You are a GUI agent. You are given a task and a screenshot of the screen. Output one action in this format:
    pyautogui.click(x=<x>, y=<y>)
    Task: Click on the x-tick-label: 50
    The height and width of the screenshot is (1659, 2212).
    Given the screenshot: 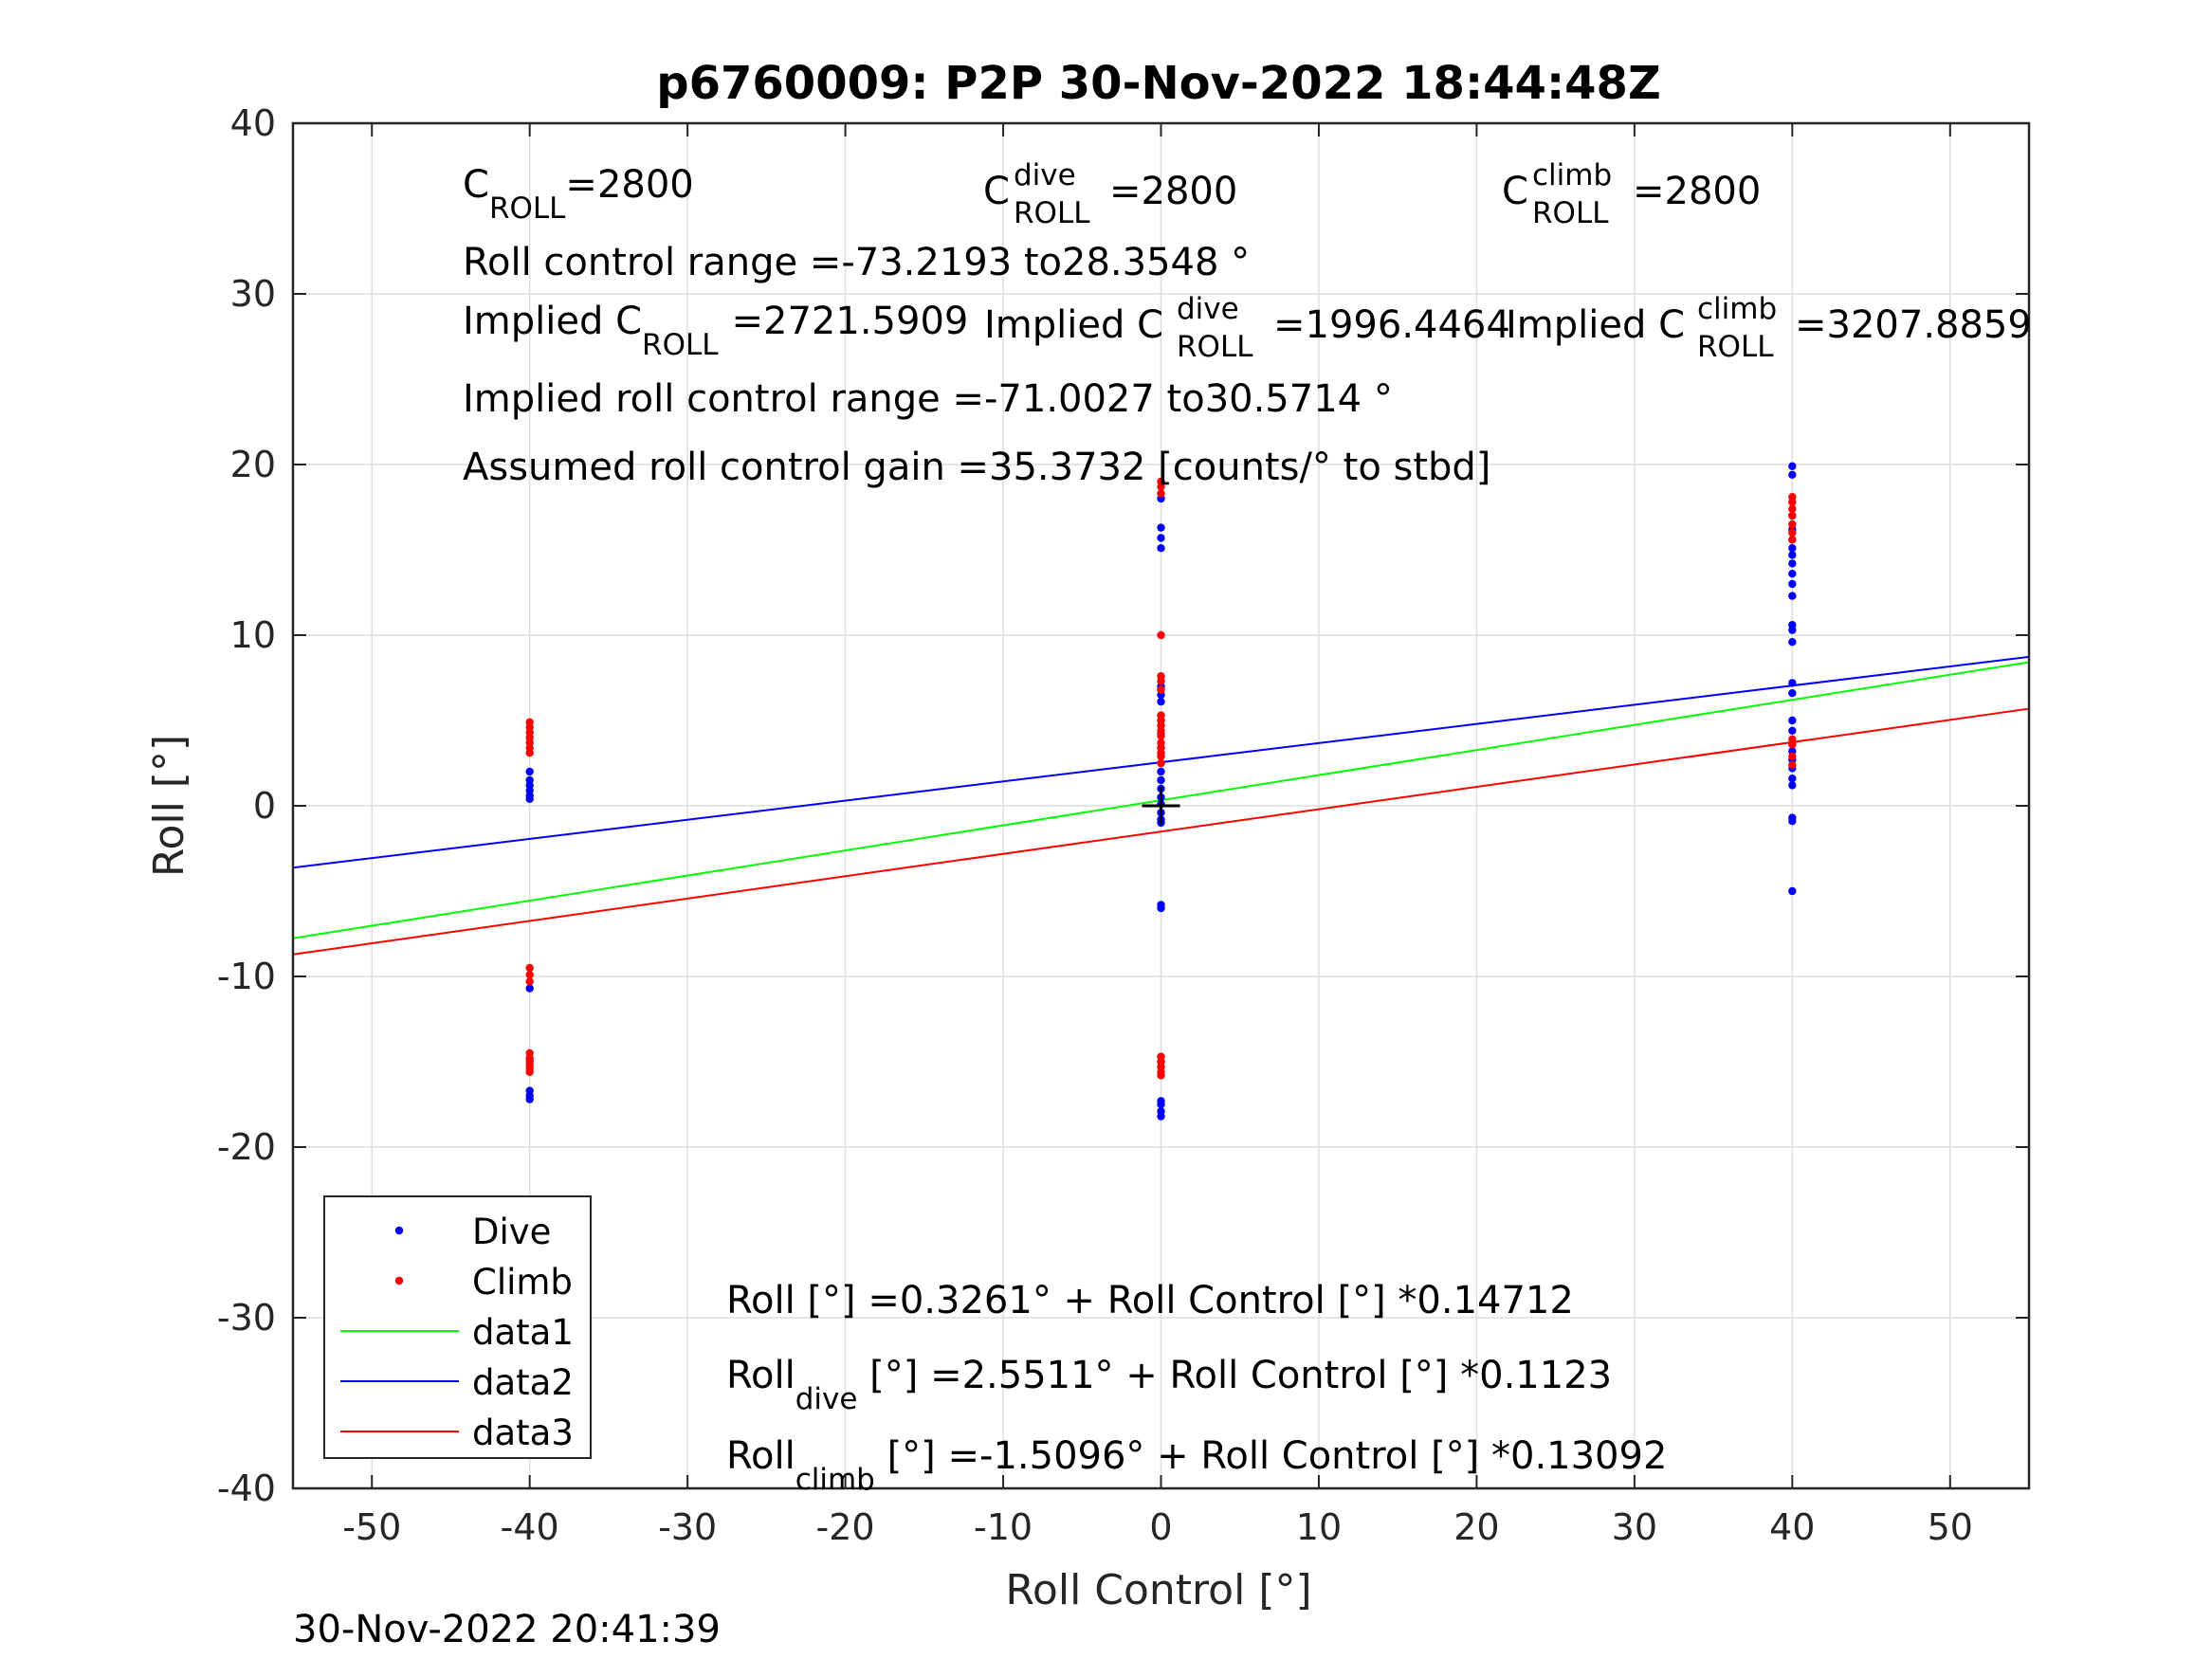 What is the action you would take?
    pyautogui.click(x=1950, y=1527)
    